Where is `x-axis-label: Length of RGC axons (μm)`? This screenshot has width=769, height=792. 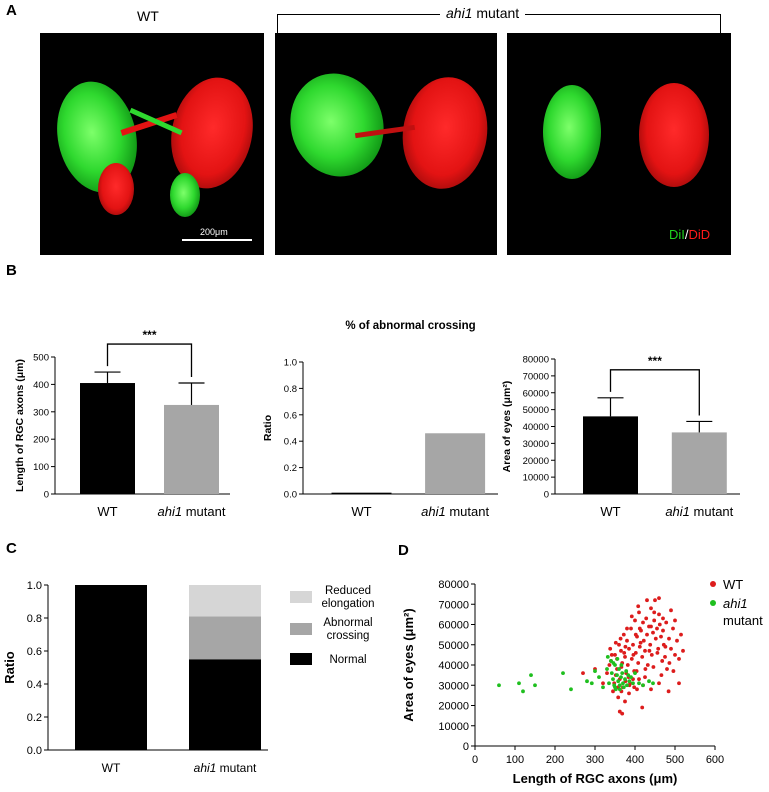
x-axis-label: Length of RGC axons (μm) is located at coordinates (595, 778).